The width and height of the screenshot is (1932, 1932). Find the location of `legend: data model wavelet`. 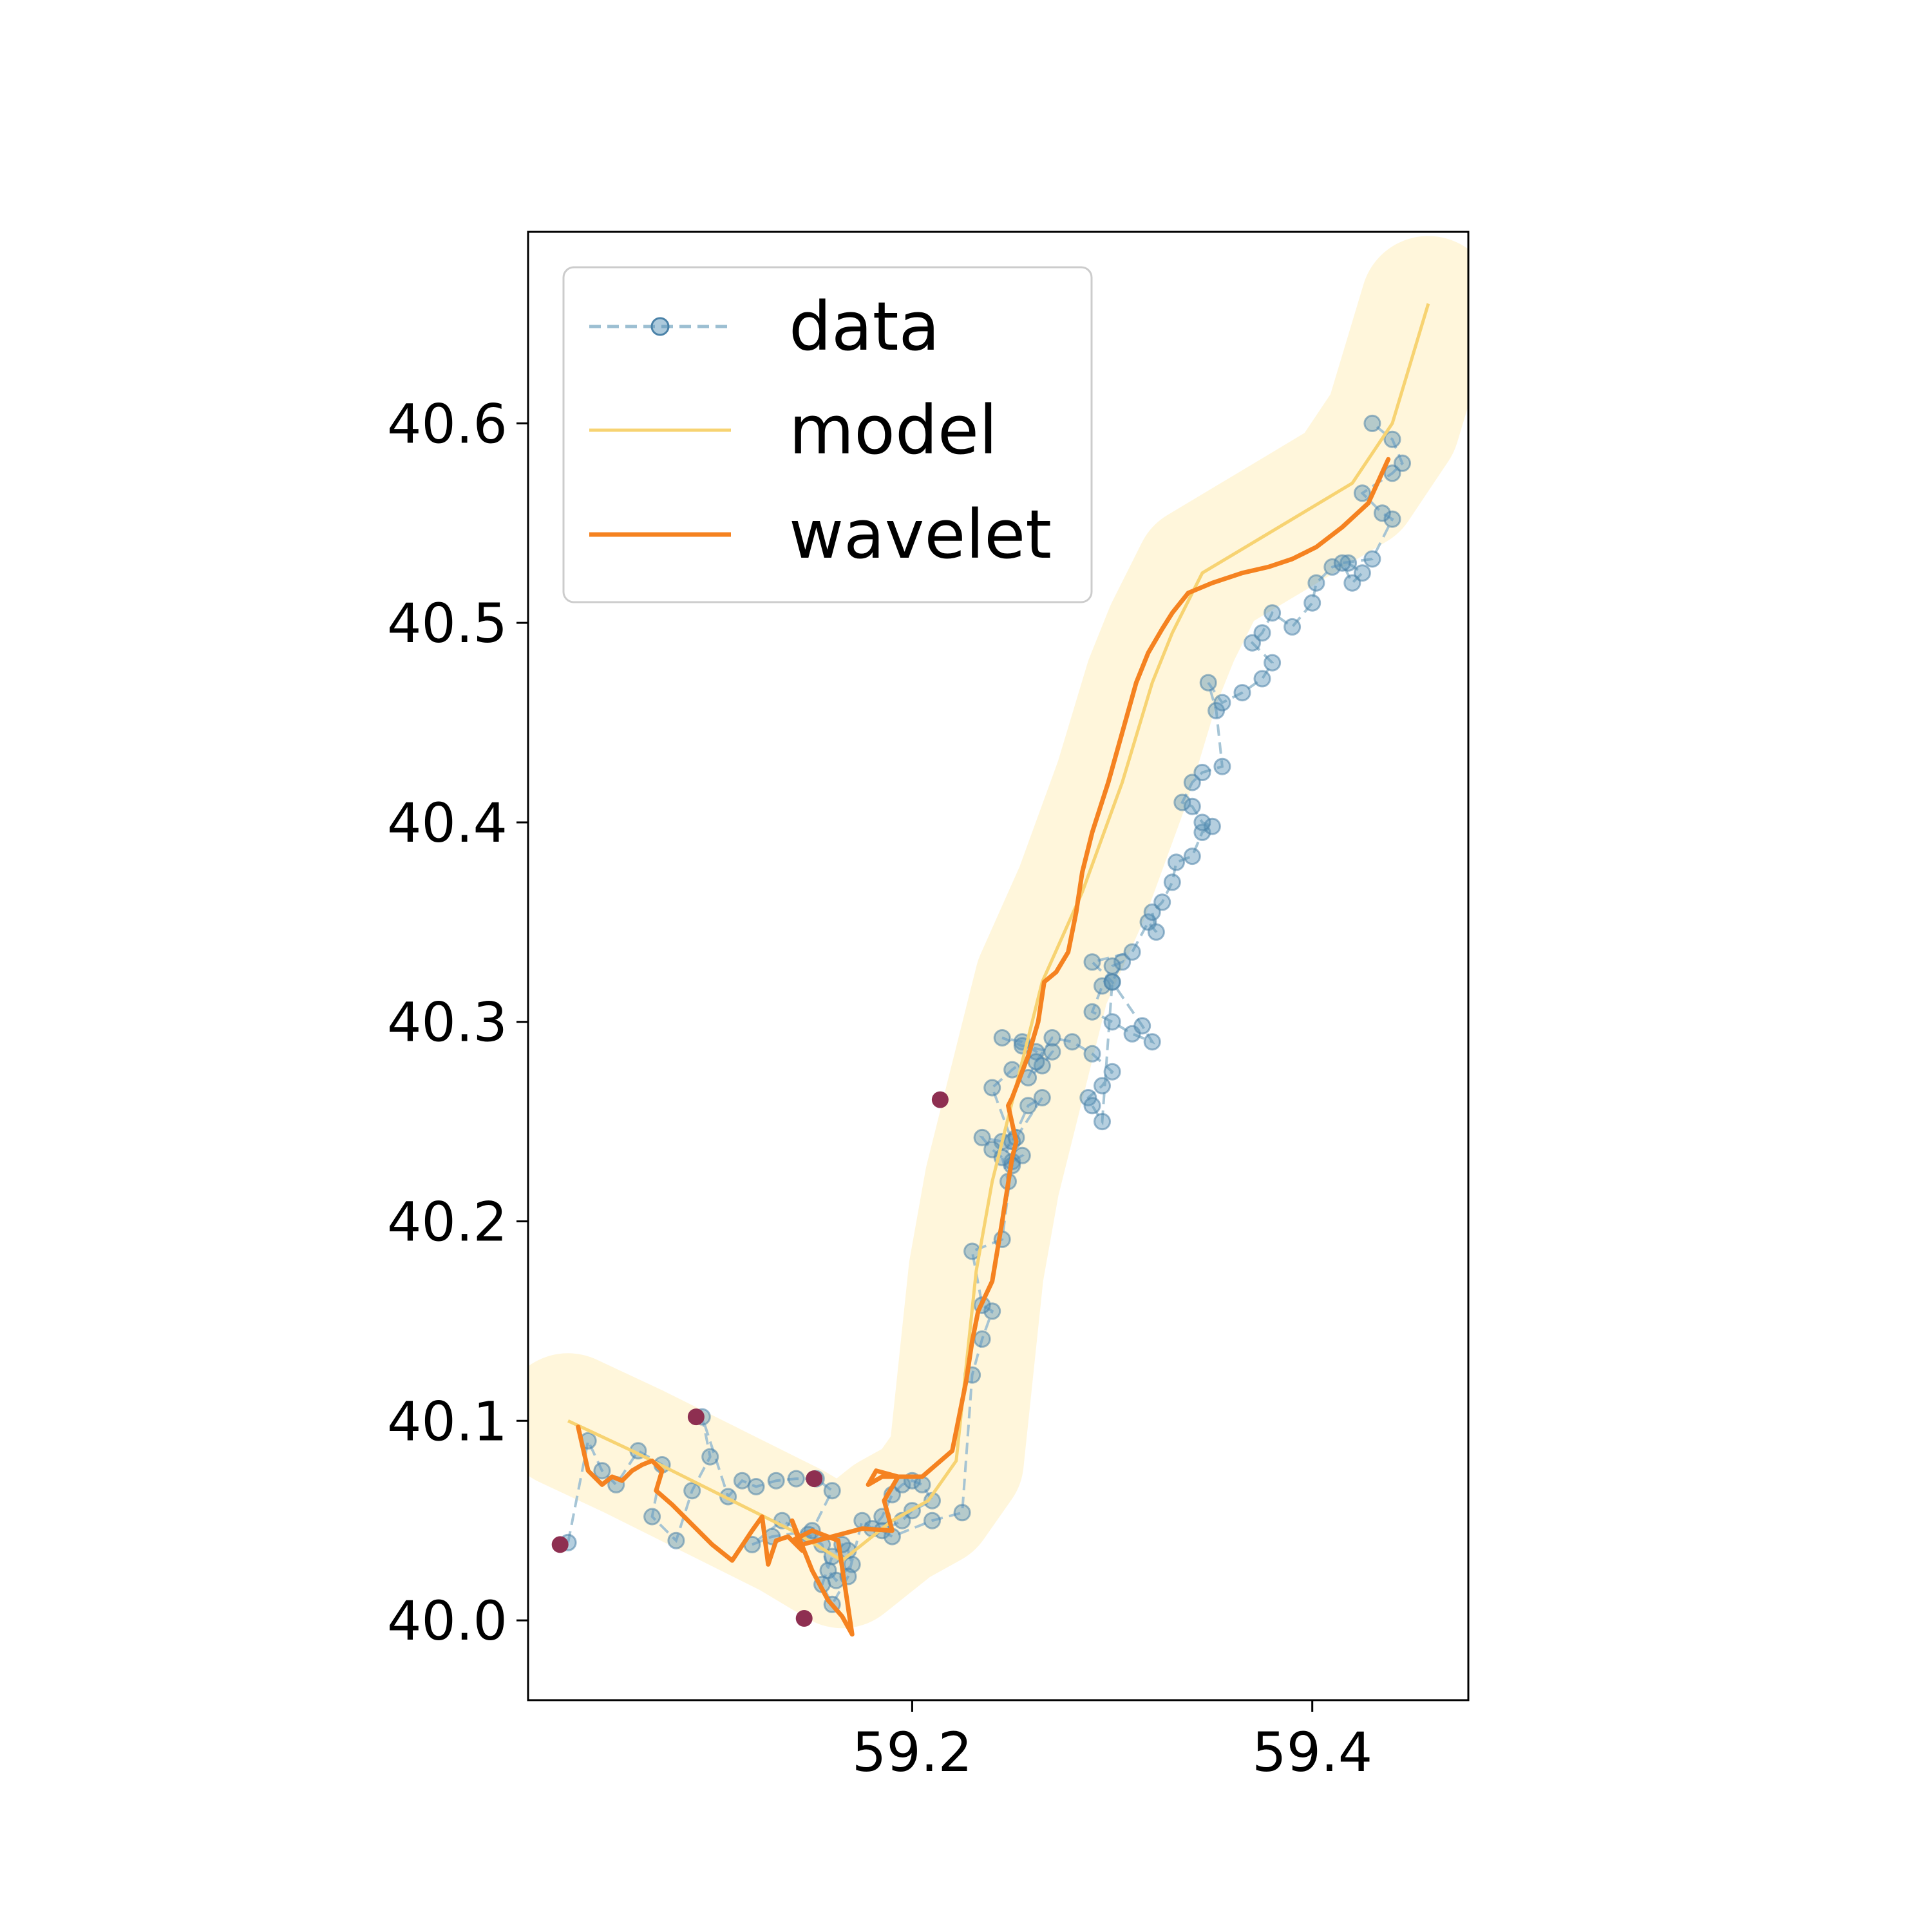

legend: data model wavelet is located at coordinates (827, 434).